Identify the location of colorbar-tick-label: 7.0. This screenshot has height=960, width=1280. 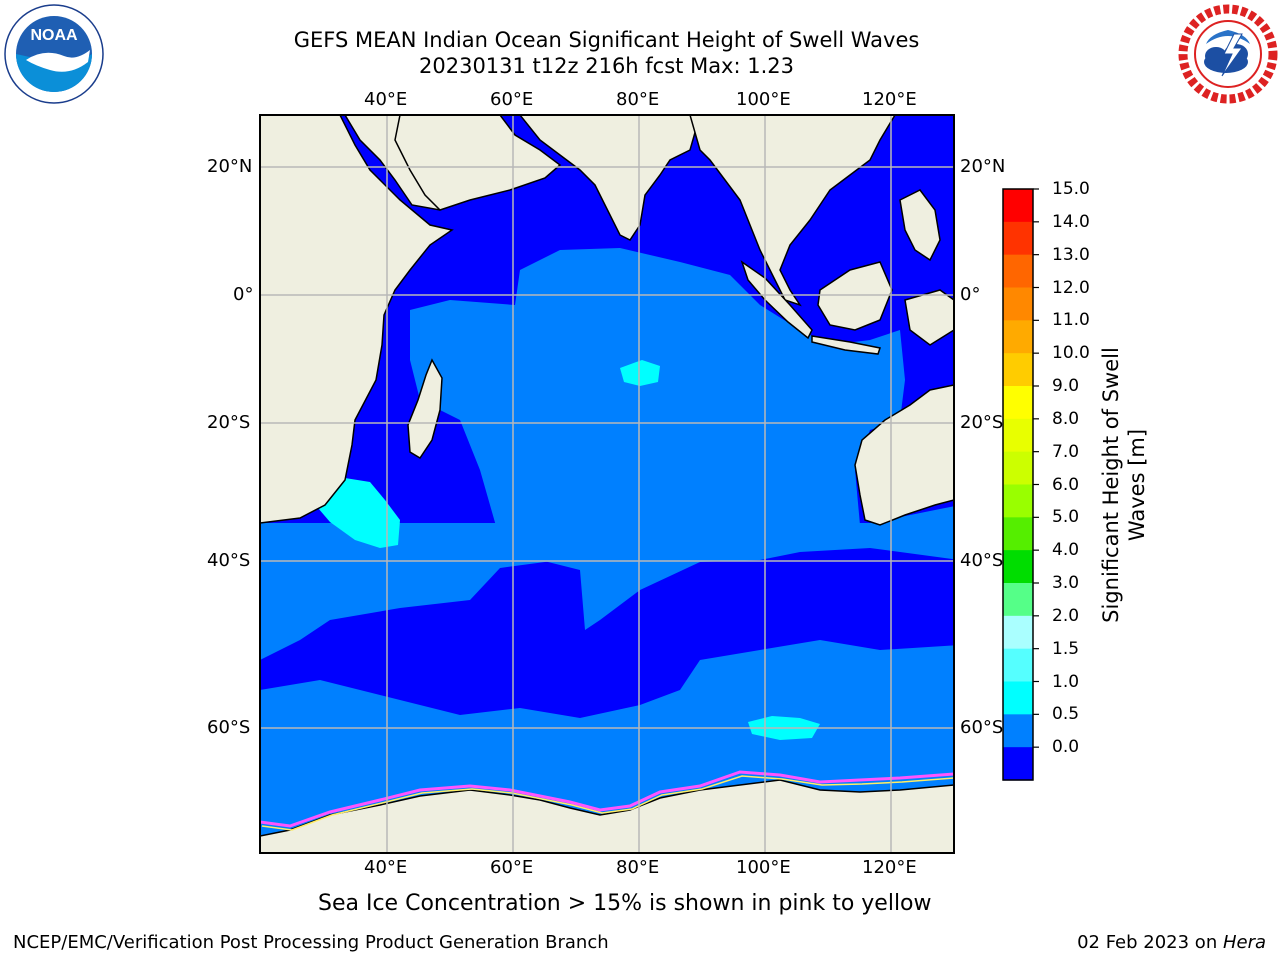
(1066, 451).